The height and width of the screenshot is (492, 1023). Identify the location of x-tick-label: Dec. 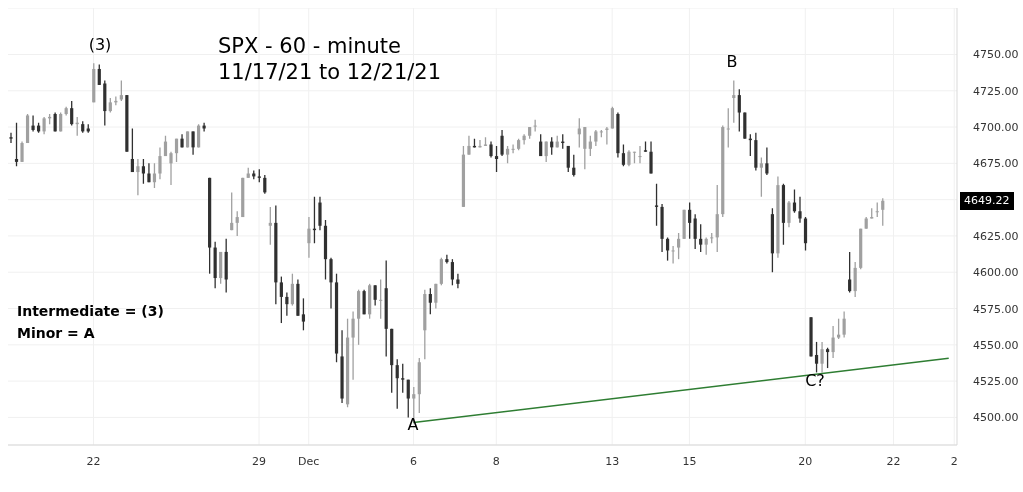
(309, 461).